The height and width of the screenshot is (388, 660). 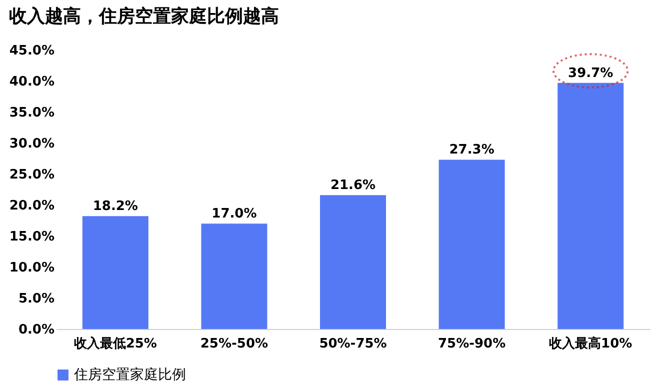 I want to click on chart-title: 收入越高，住房空置家庭比例越高, so click(x=143, y=16).